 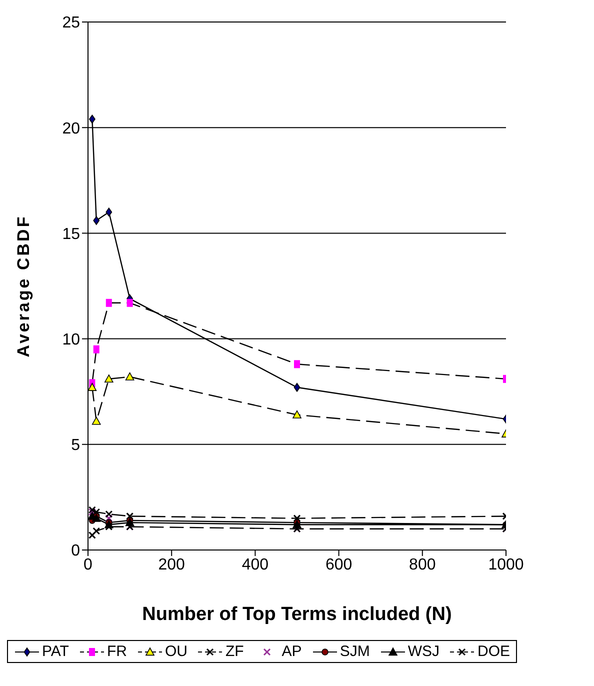 What do you see at coordinates (234, 651) in the screenshot?
I see `legend-label: ZF` at bounding box center [234, 651].